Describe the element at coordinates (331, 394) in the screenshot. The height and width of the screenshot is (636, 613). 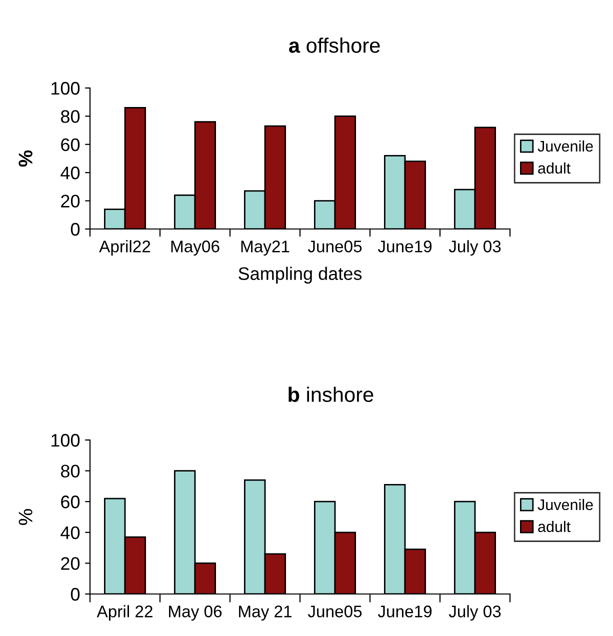
I see `chart-title: b inshore` at that location.